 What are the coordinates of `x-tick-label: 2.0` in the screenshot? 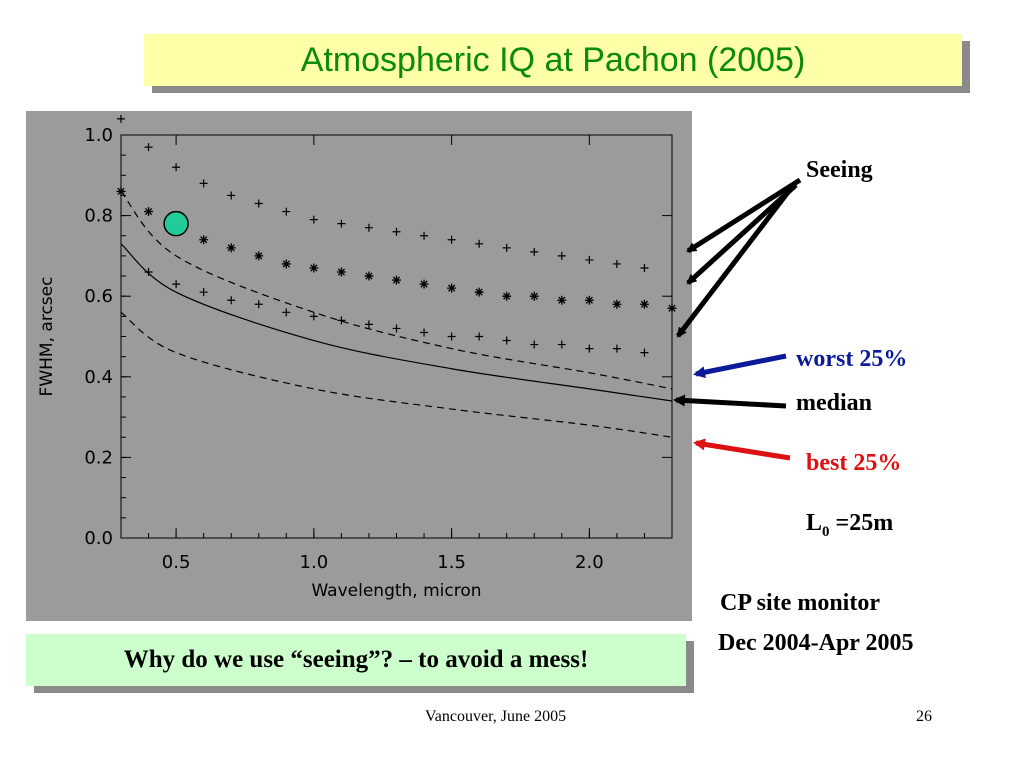 It's located at (589, 562).